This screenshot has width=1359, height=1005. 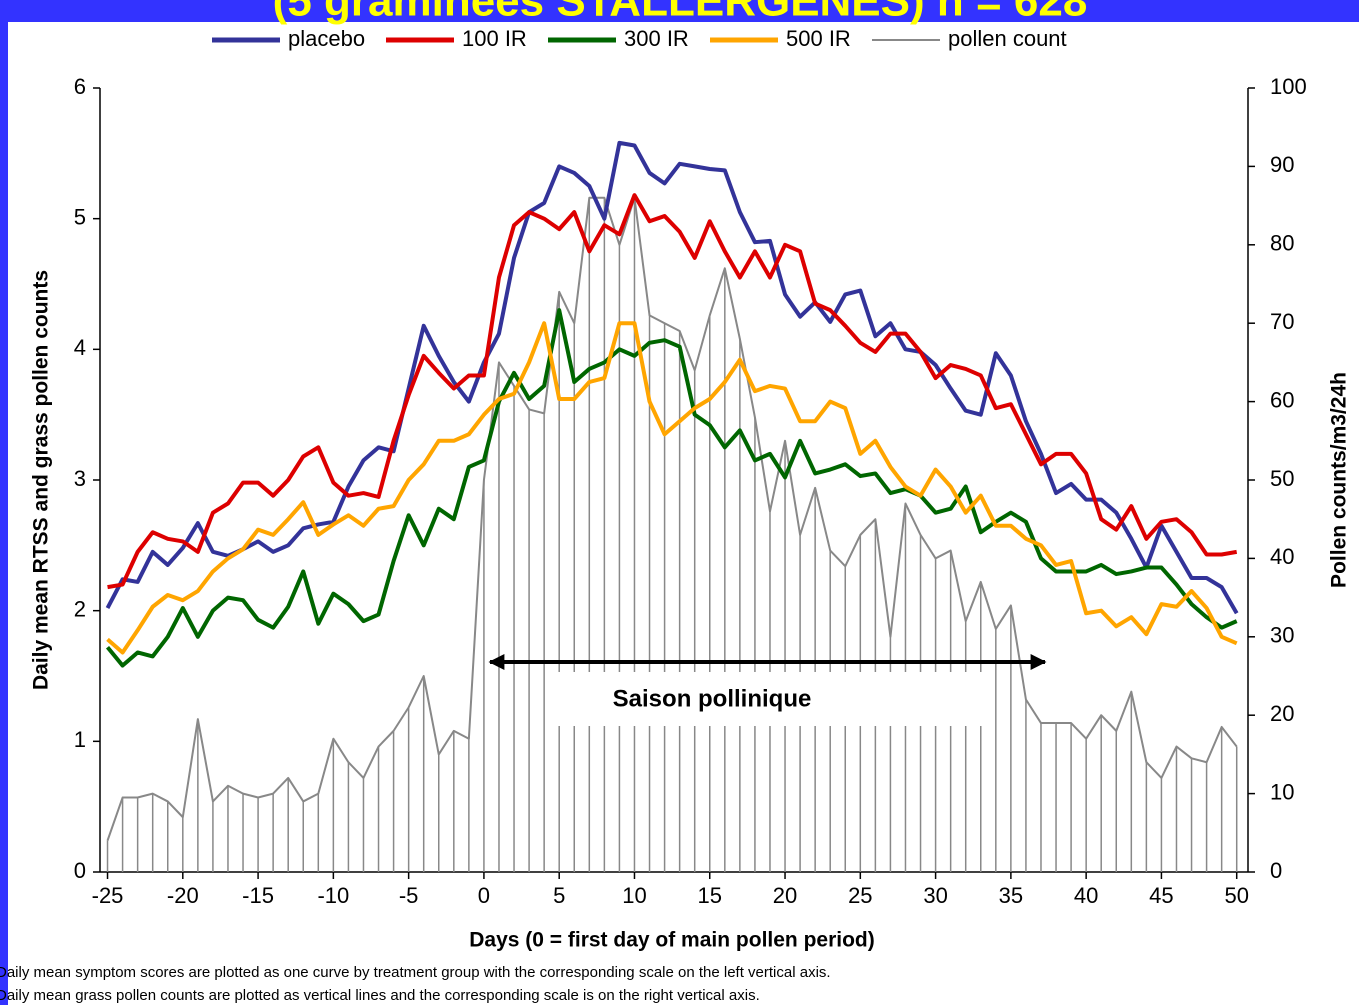 I want to click on chart-title: (5 graminées STALLERGENES) n = 628, so click(x=680, y=13).